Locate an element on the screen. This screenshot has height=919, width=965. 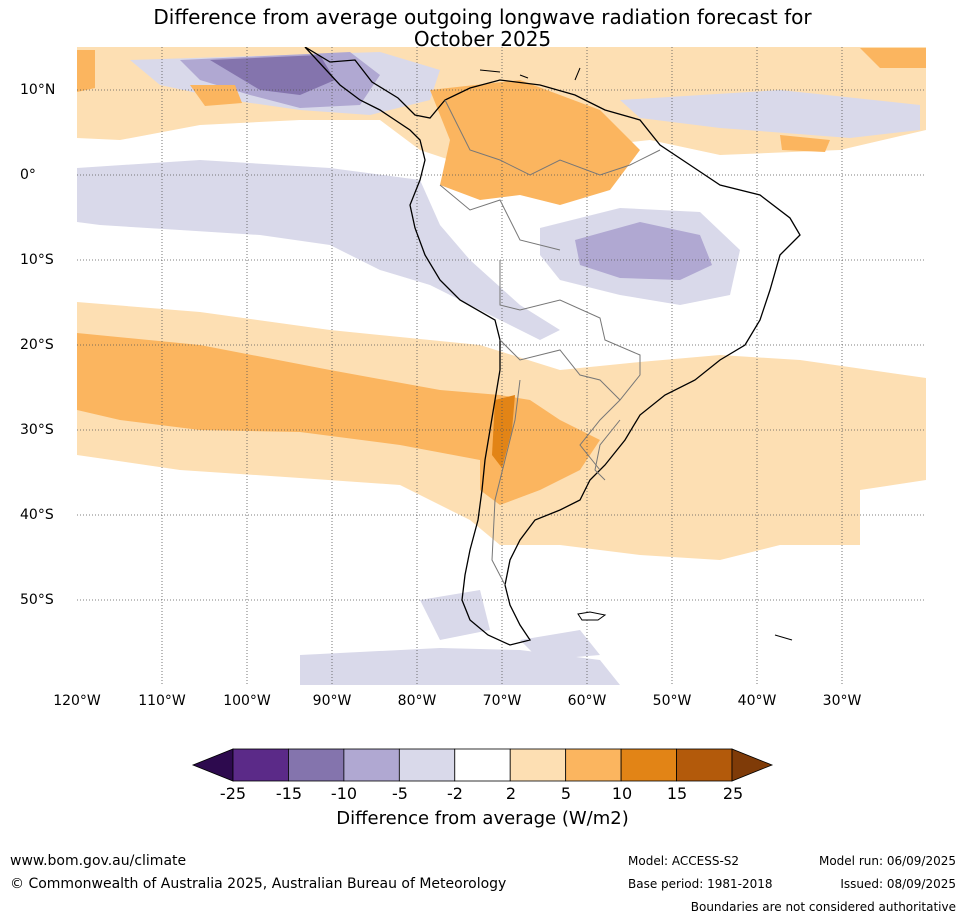
colorbar-tick-label: -5 is located at coordinates (400, 793).